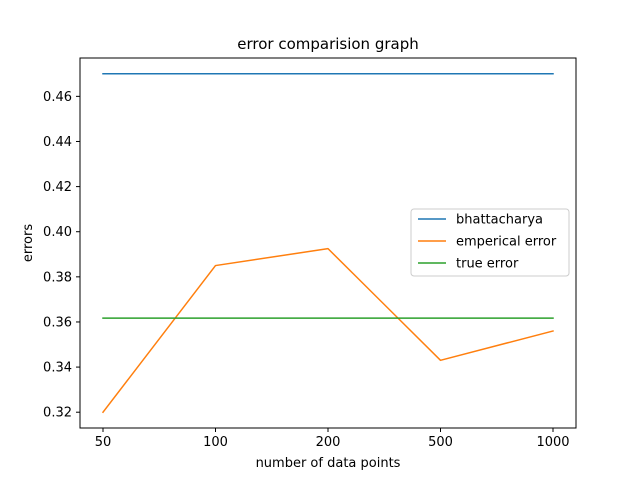  Describe the element at coordinates (215, 442) in the screenshot. I see `x-tick-label: 100` at that location.